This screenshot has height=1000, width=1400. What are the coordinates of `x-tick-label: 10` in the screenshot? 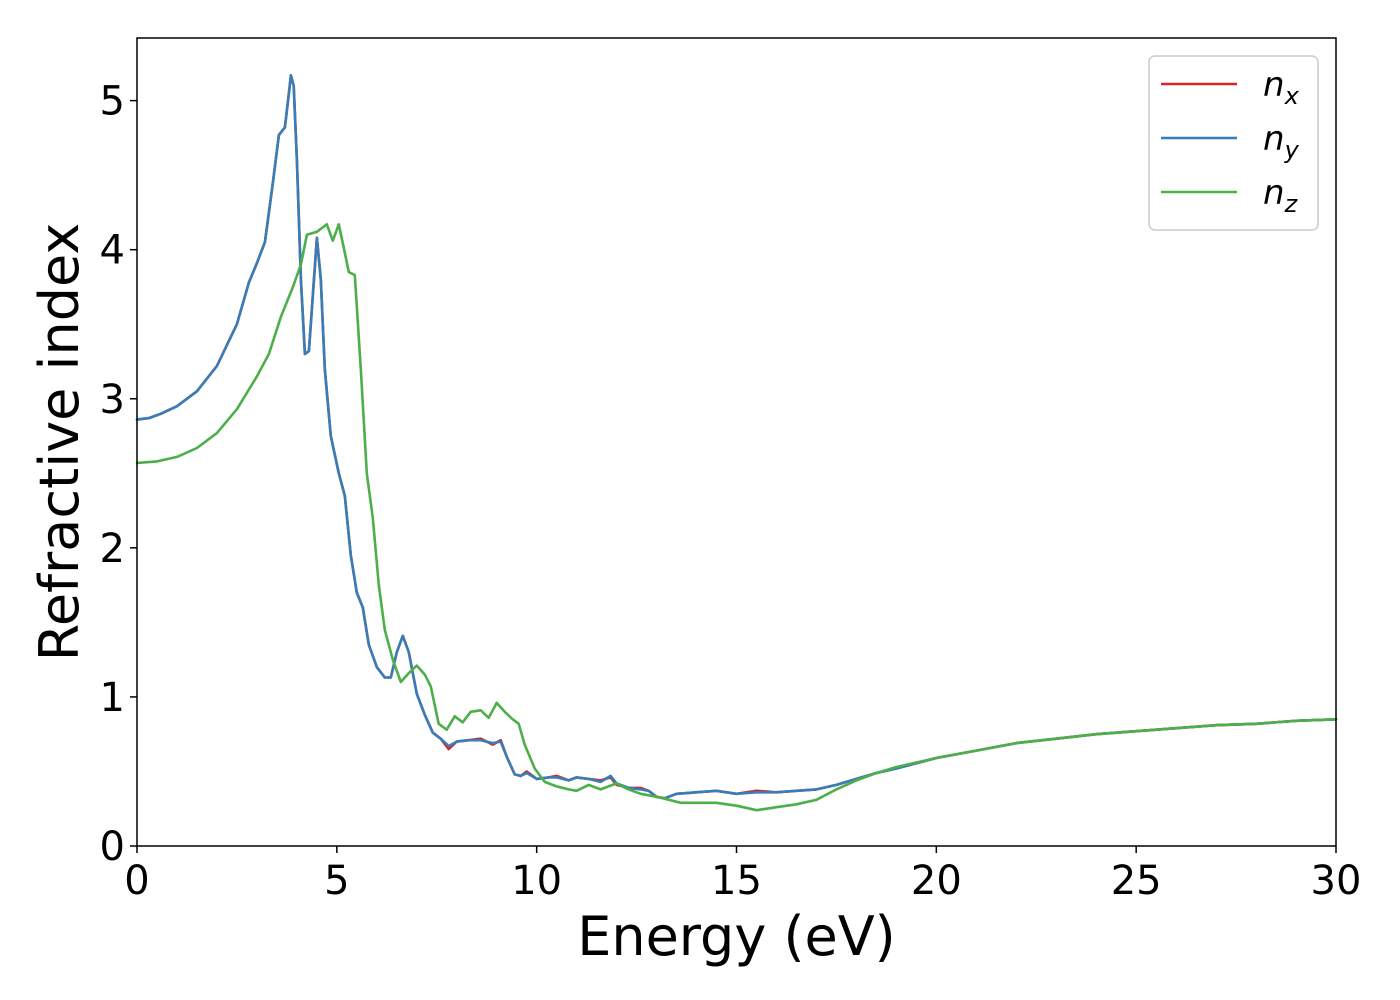 It's located at (536, 881).